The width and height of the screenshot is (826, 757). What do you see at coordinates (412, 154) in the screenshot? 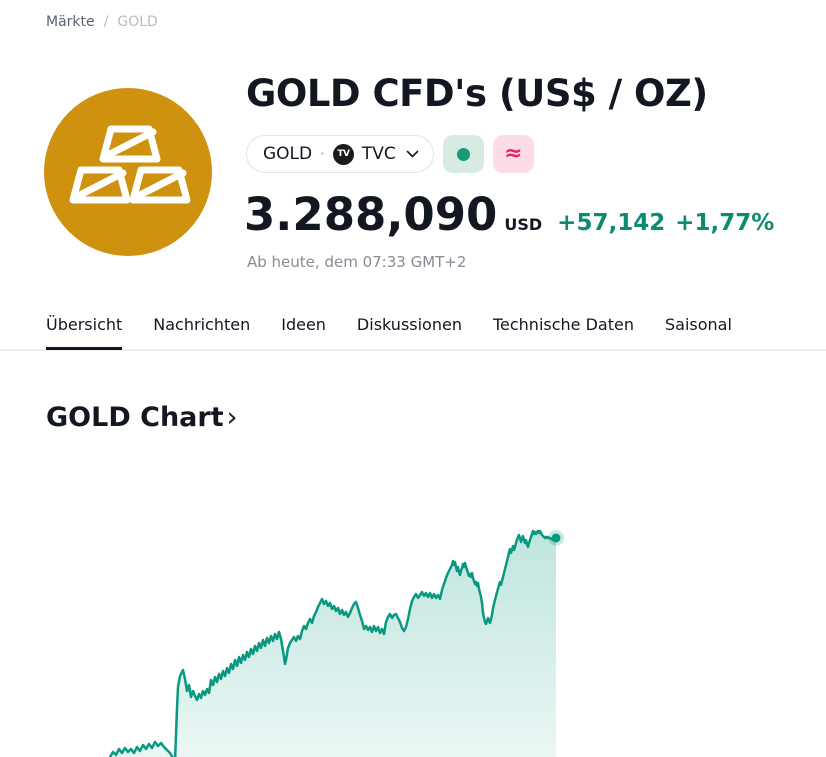
I see `chevron-down-icon` at bounding box center [412, 154].